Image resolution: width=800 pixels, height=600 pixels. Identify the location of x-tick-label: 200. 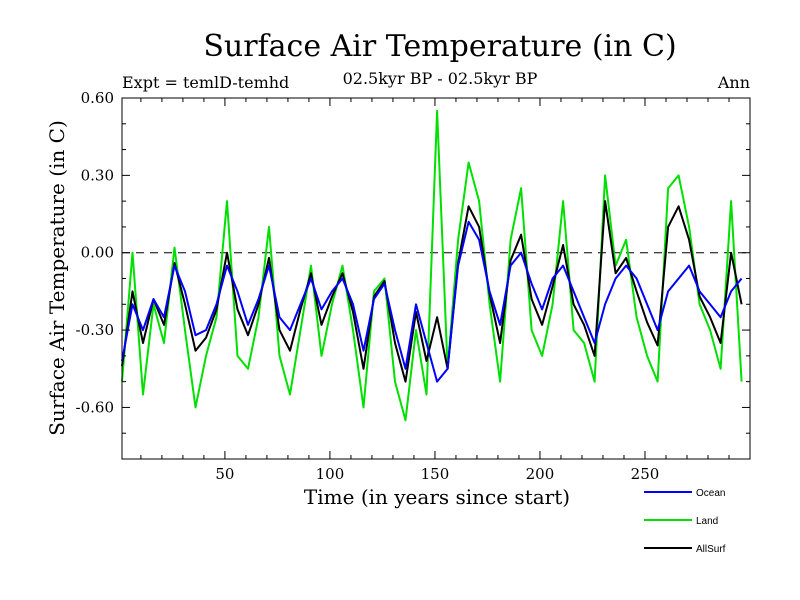
(540, 474).